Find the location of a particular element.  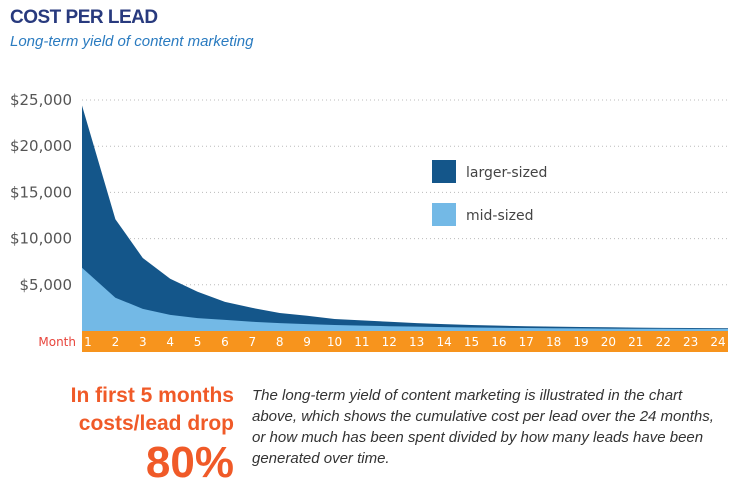

x-tick-label: 21 is located at coordinates (635, 342).